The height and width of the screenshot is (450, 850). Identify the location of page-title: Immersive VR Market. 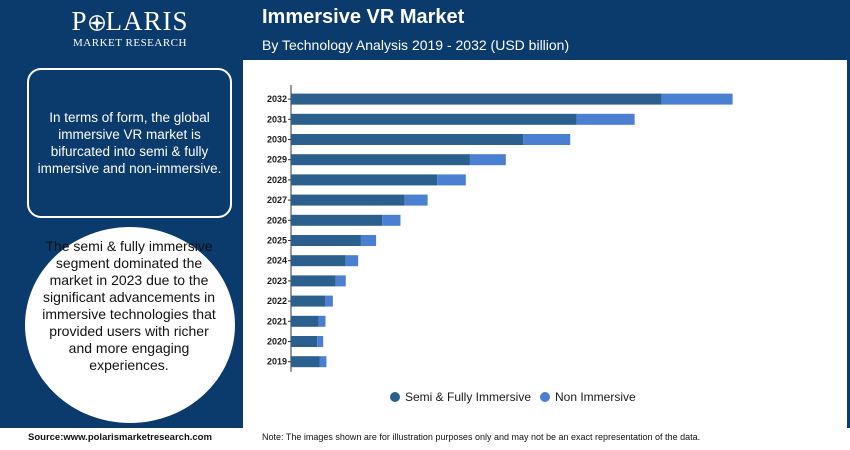
(363, 17).